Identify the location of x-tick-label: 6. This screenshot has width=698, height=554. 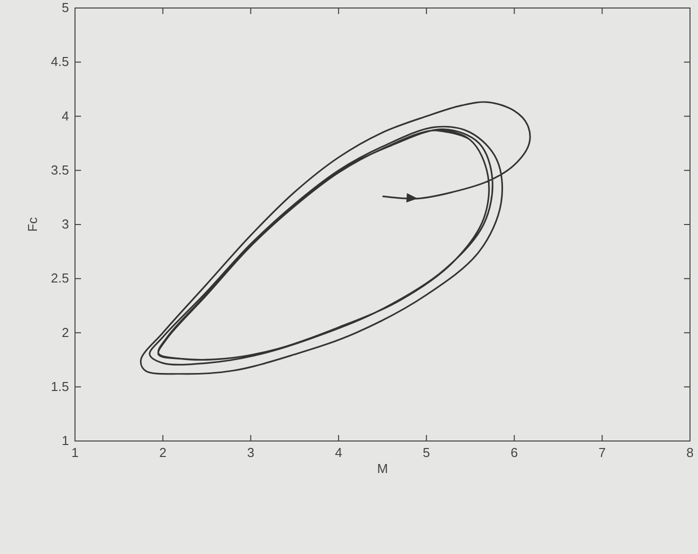
(514, 452).